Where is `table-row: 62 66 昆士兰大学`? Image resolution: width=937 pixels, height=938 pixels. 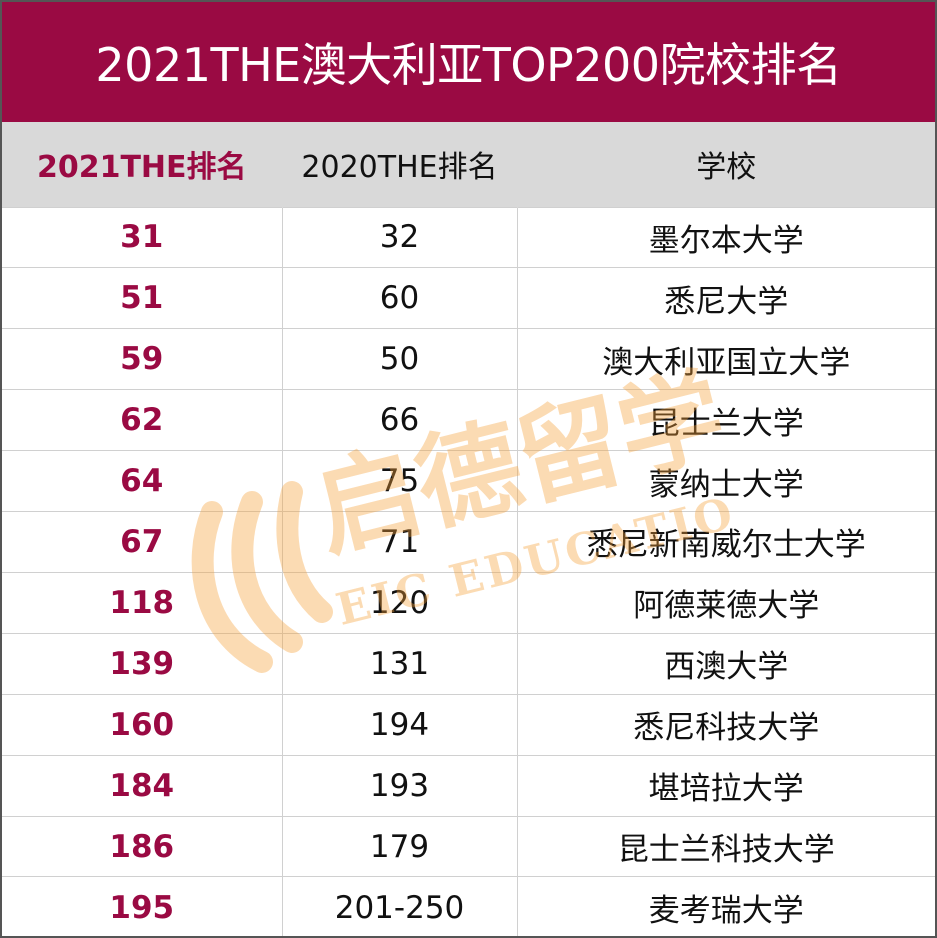 table-row: 62 66 昆士兰大学 is located at coordinates (468, 420).